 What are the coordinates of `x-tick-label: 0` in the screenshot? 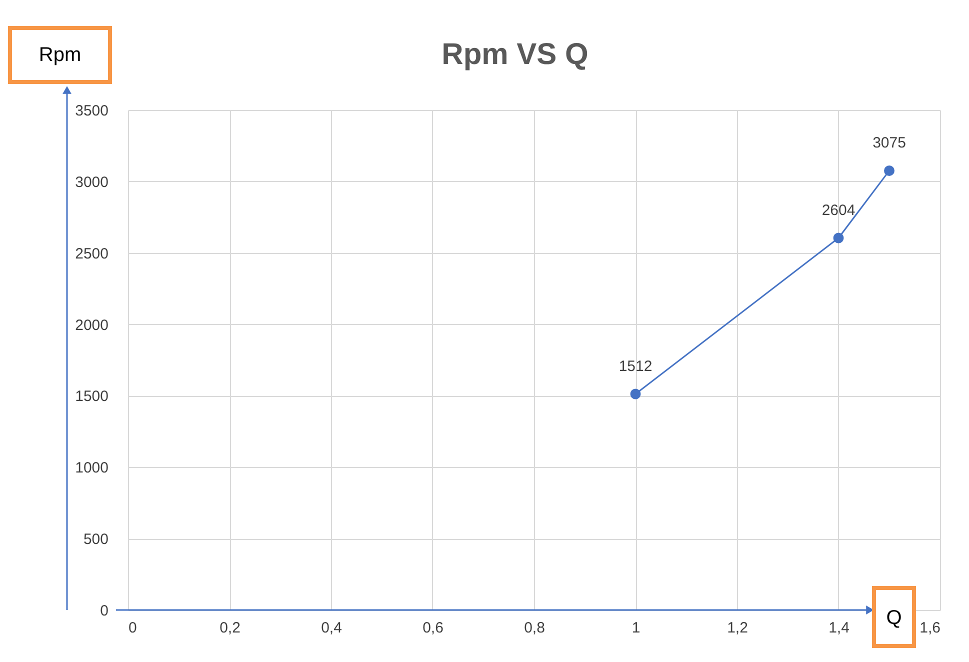 It's located at (132, 628).